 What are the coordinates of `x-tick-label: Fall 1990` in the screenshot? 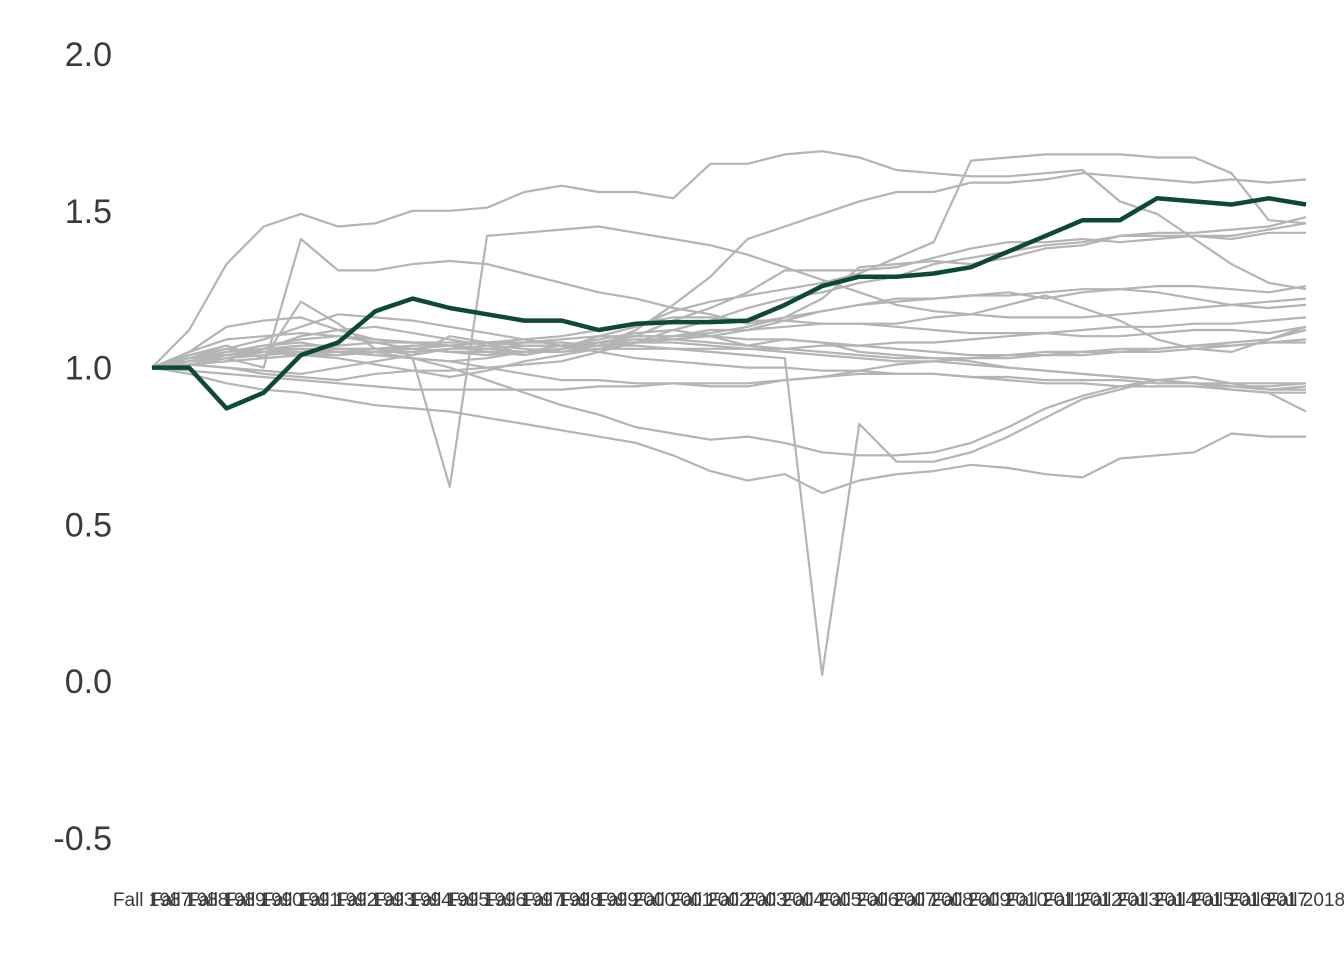 It's located at (264, 900).